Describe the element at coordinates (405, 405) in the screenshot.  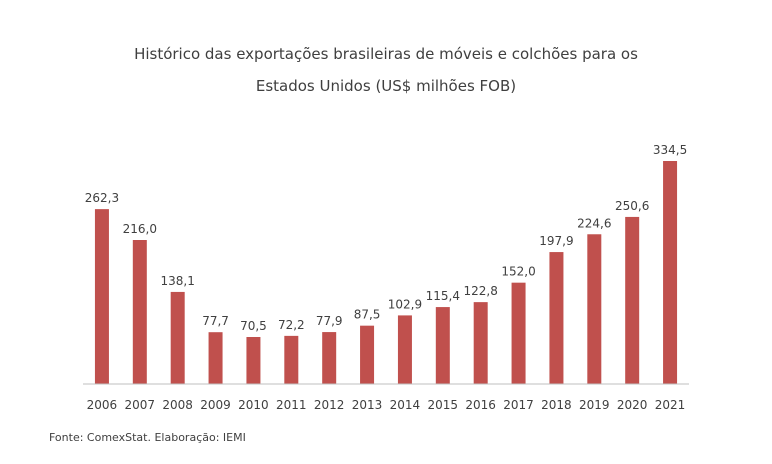
I see `x-tick-label-2014: 2014` at that location.